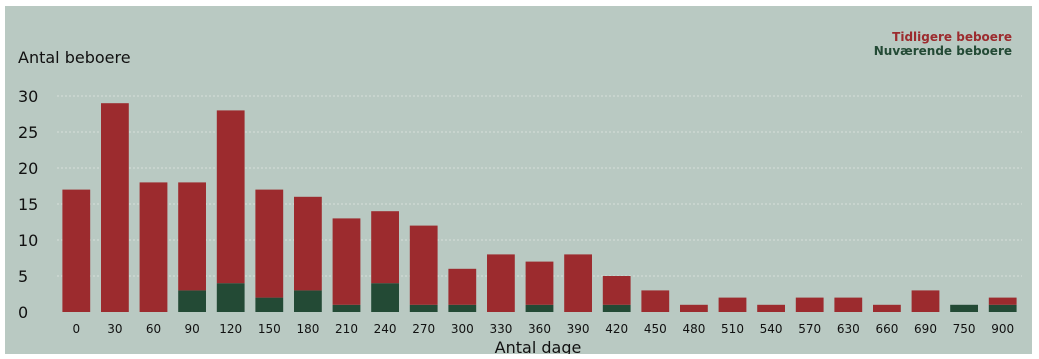 The height and width of the screenshot is (359, 1039). Describe the element at coordinates (28, 96) in the screenshot. I see `y-tick-label: 30` at that location.